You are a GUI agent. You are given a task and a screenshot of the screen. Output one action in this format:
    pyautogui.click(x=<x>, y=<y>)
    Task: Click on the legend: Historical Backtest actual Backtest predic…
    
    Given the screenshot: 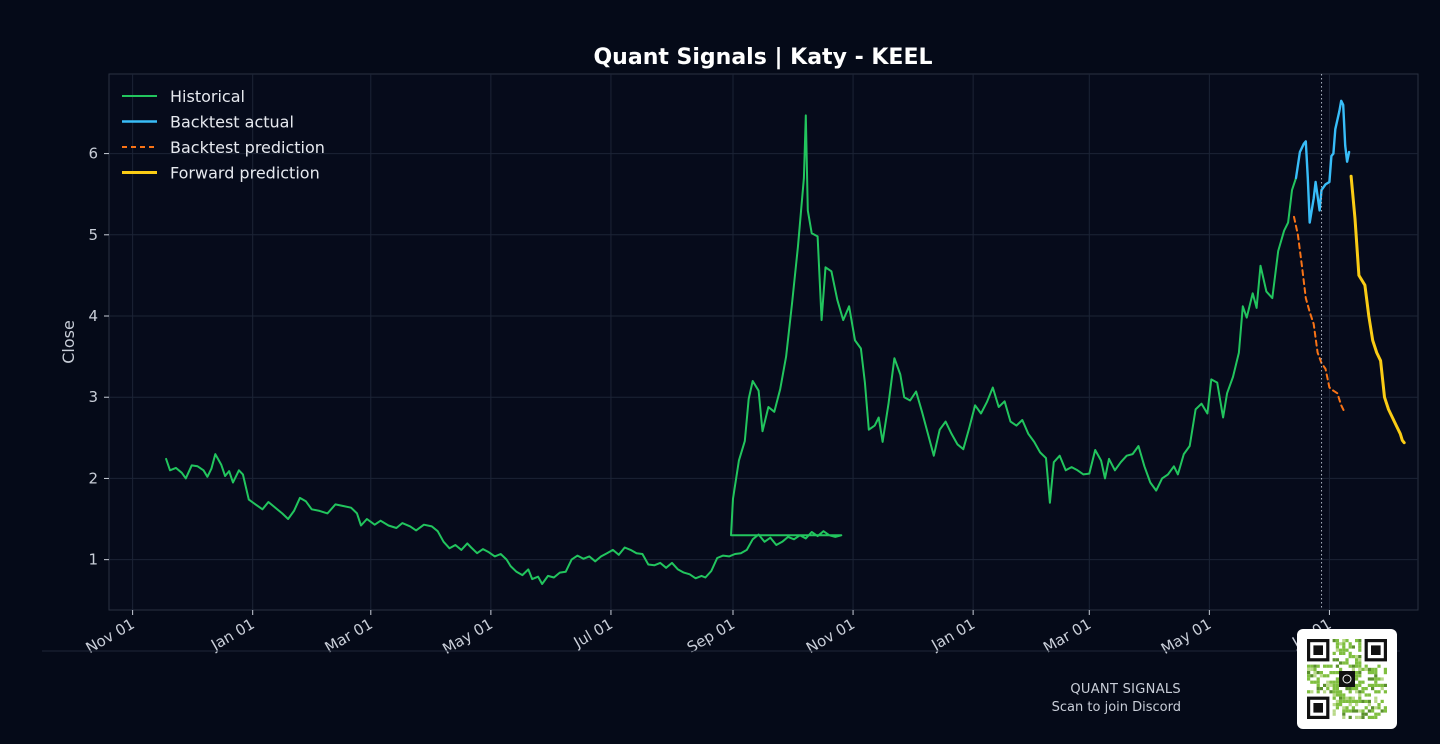 What is the action you would take?
    pyautogui.click(x=223, y=135)
    